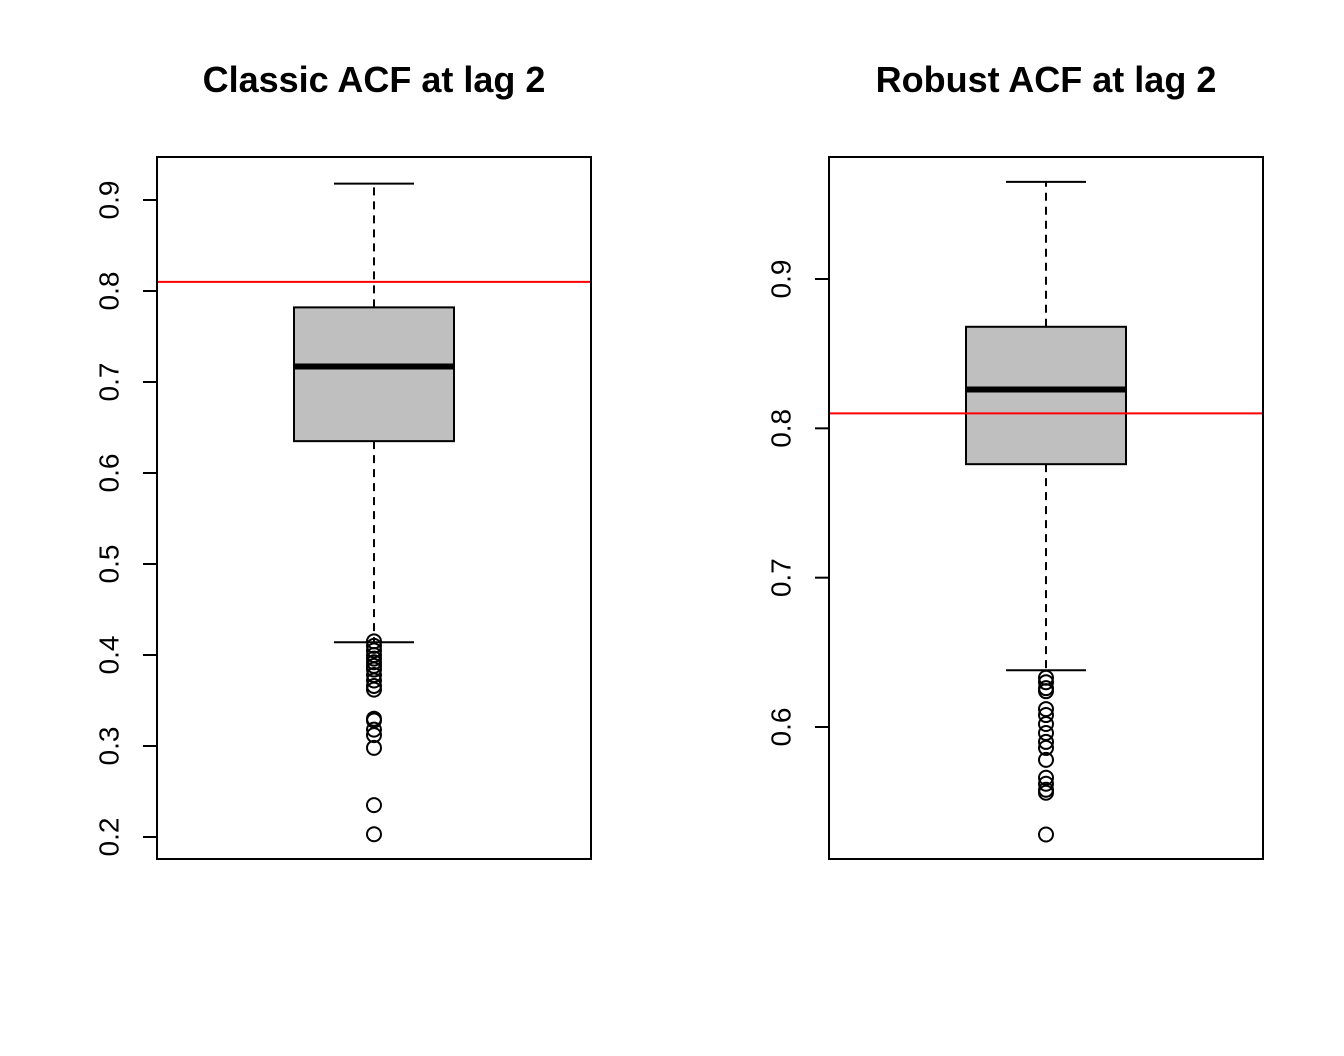  Describe the element at coordinates (109, 746) in the screenshot. I see `y-tick-label: 0.3` at that location.